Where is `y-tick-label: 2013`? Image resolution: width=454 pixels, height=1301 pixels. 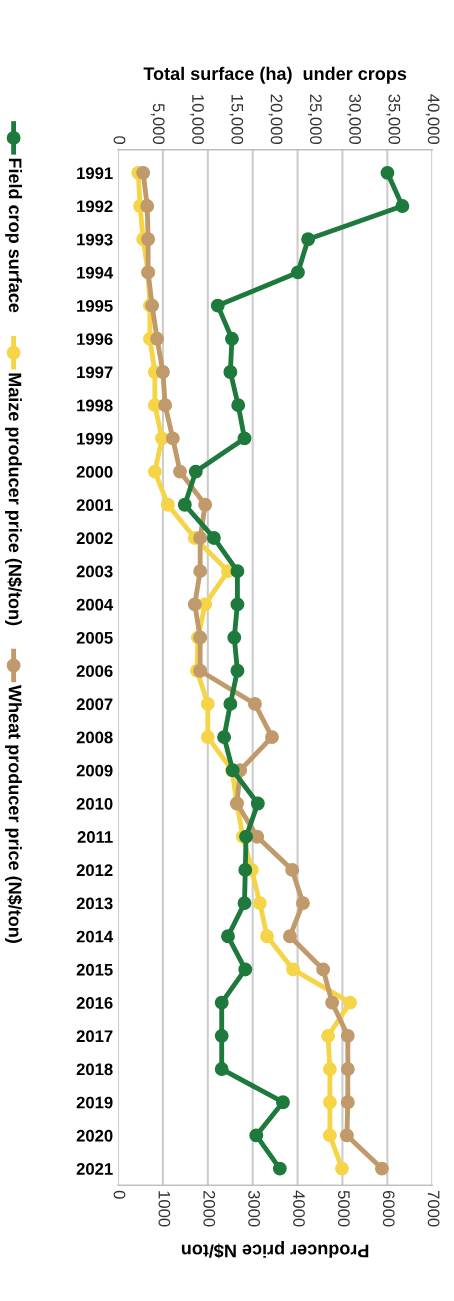
y-tick-label: 2013 is located at coordinates (94, 903).